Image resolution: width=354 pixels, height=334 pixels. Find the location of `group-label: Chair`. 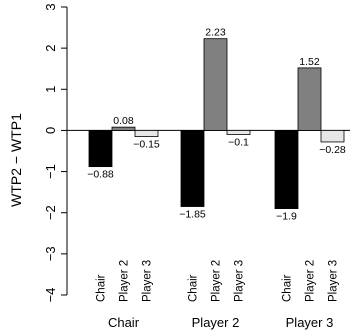

group-label: Chair is located at coordinates (124, 322).